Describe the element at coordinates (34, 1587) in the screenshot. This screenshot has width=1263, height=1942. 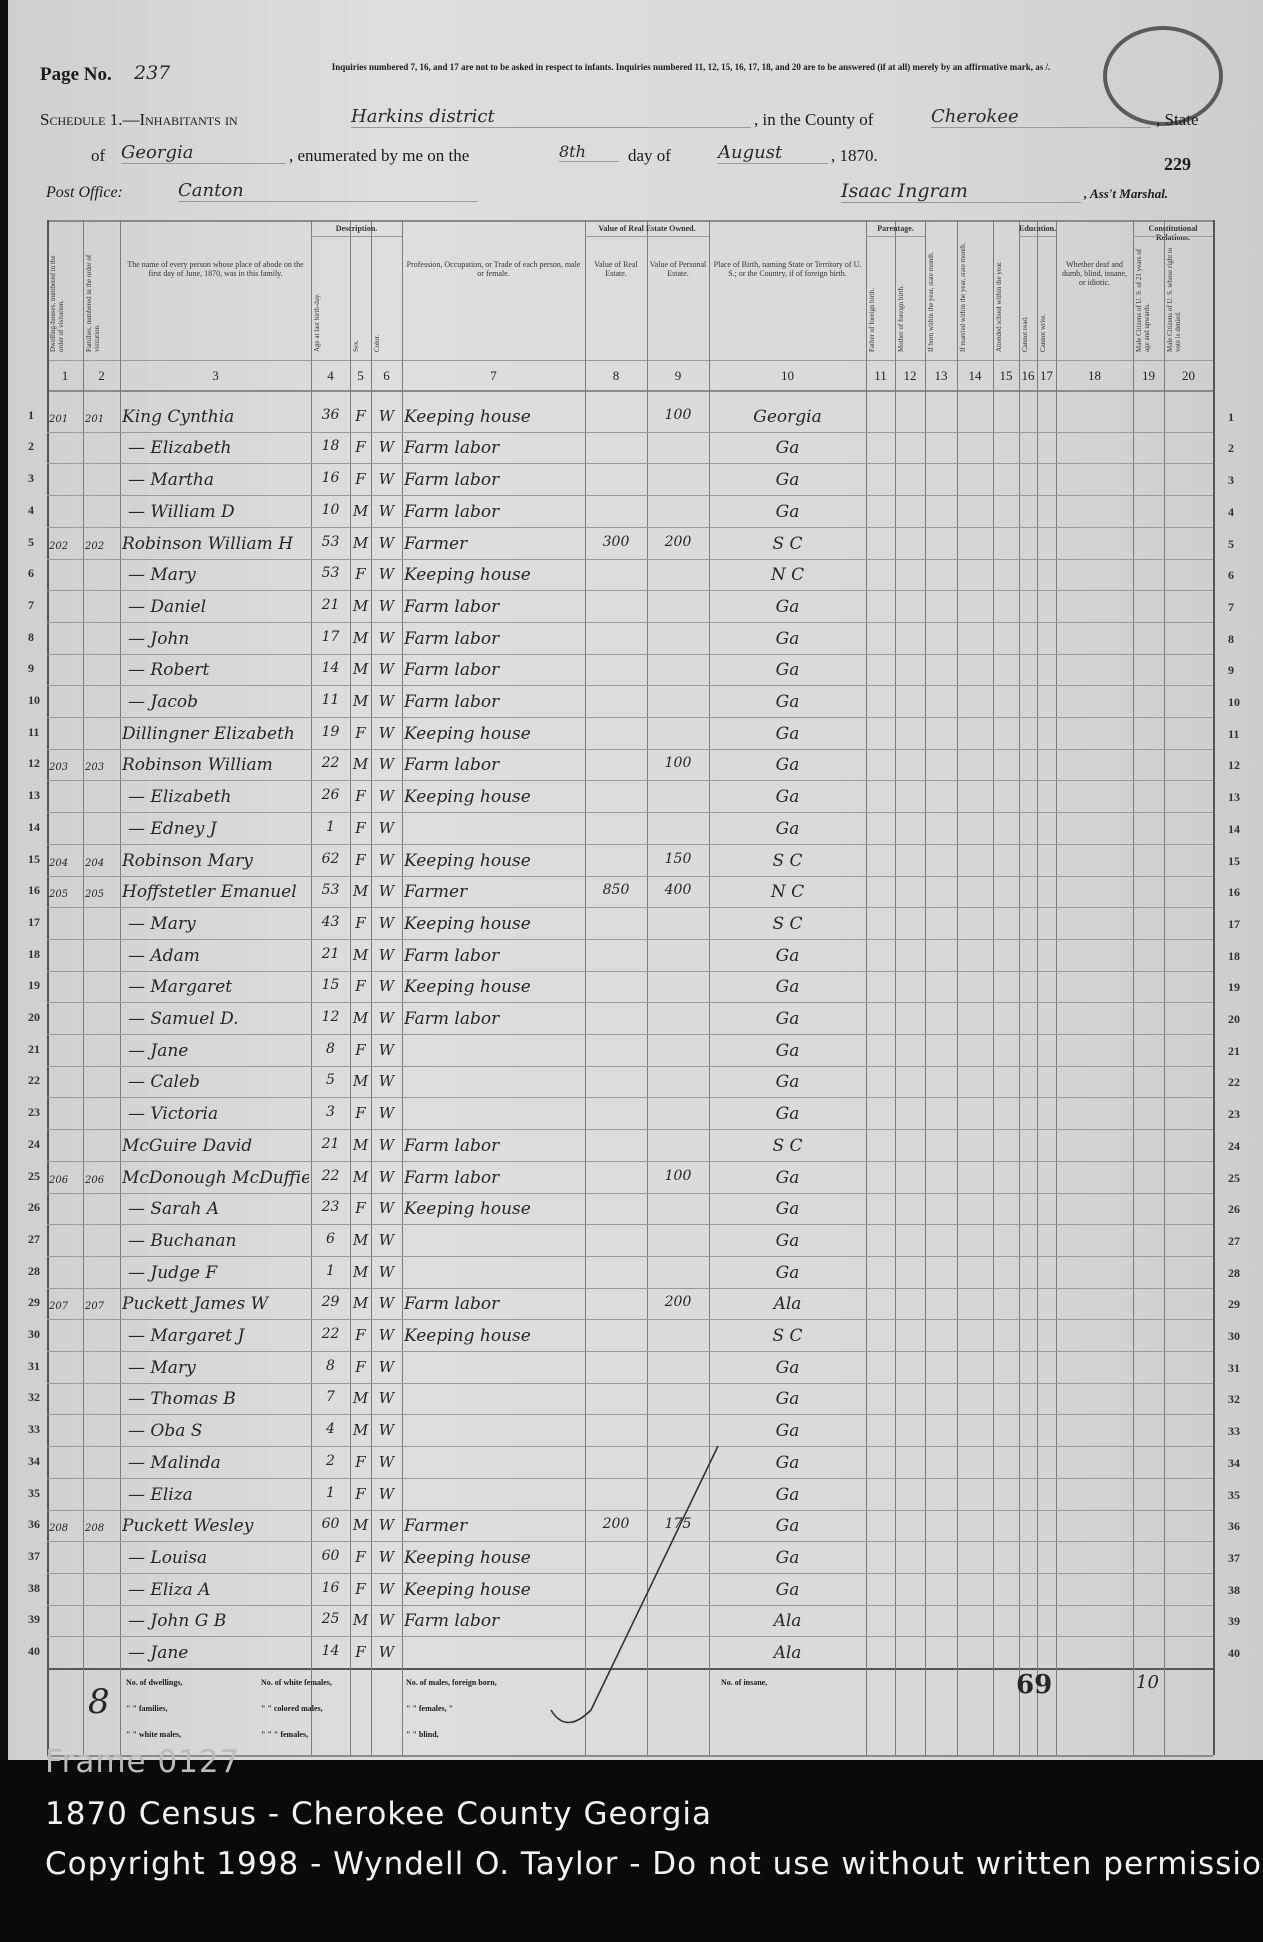
I see `line-number-left: 38` at that location.